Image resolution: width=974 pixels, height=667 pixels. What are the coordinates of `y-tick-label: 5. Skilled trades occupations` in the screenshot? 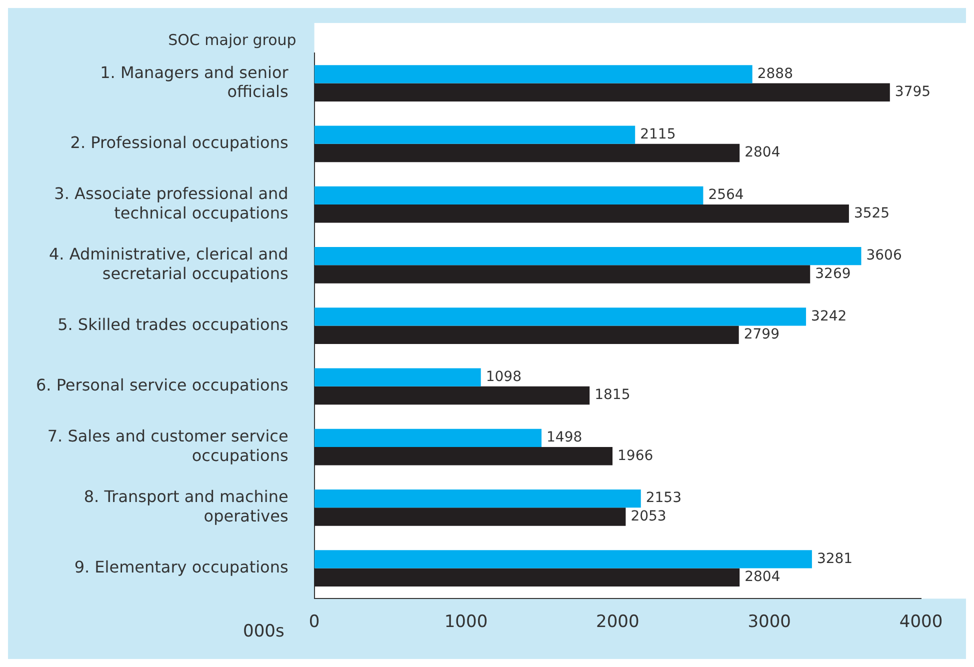 It's located at (173, 324).